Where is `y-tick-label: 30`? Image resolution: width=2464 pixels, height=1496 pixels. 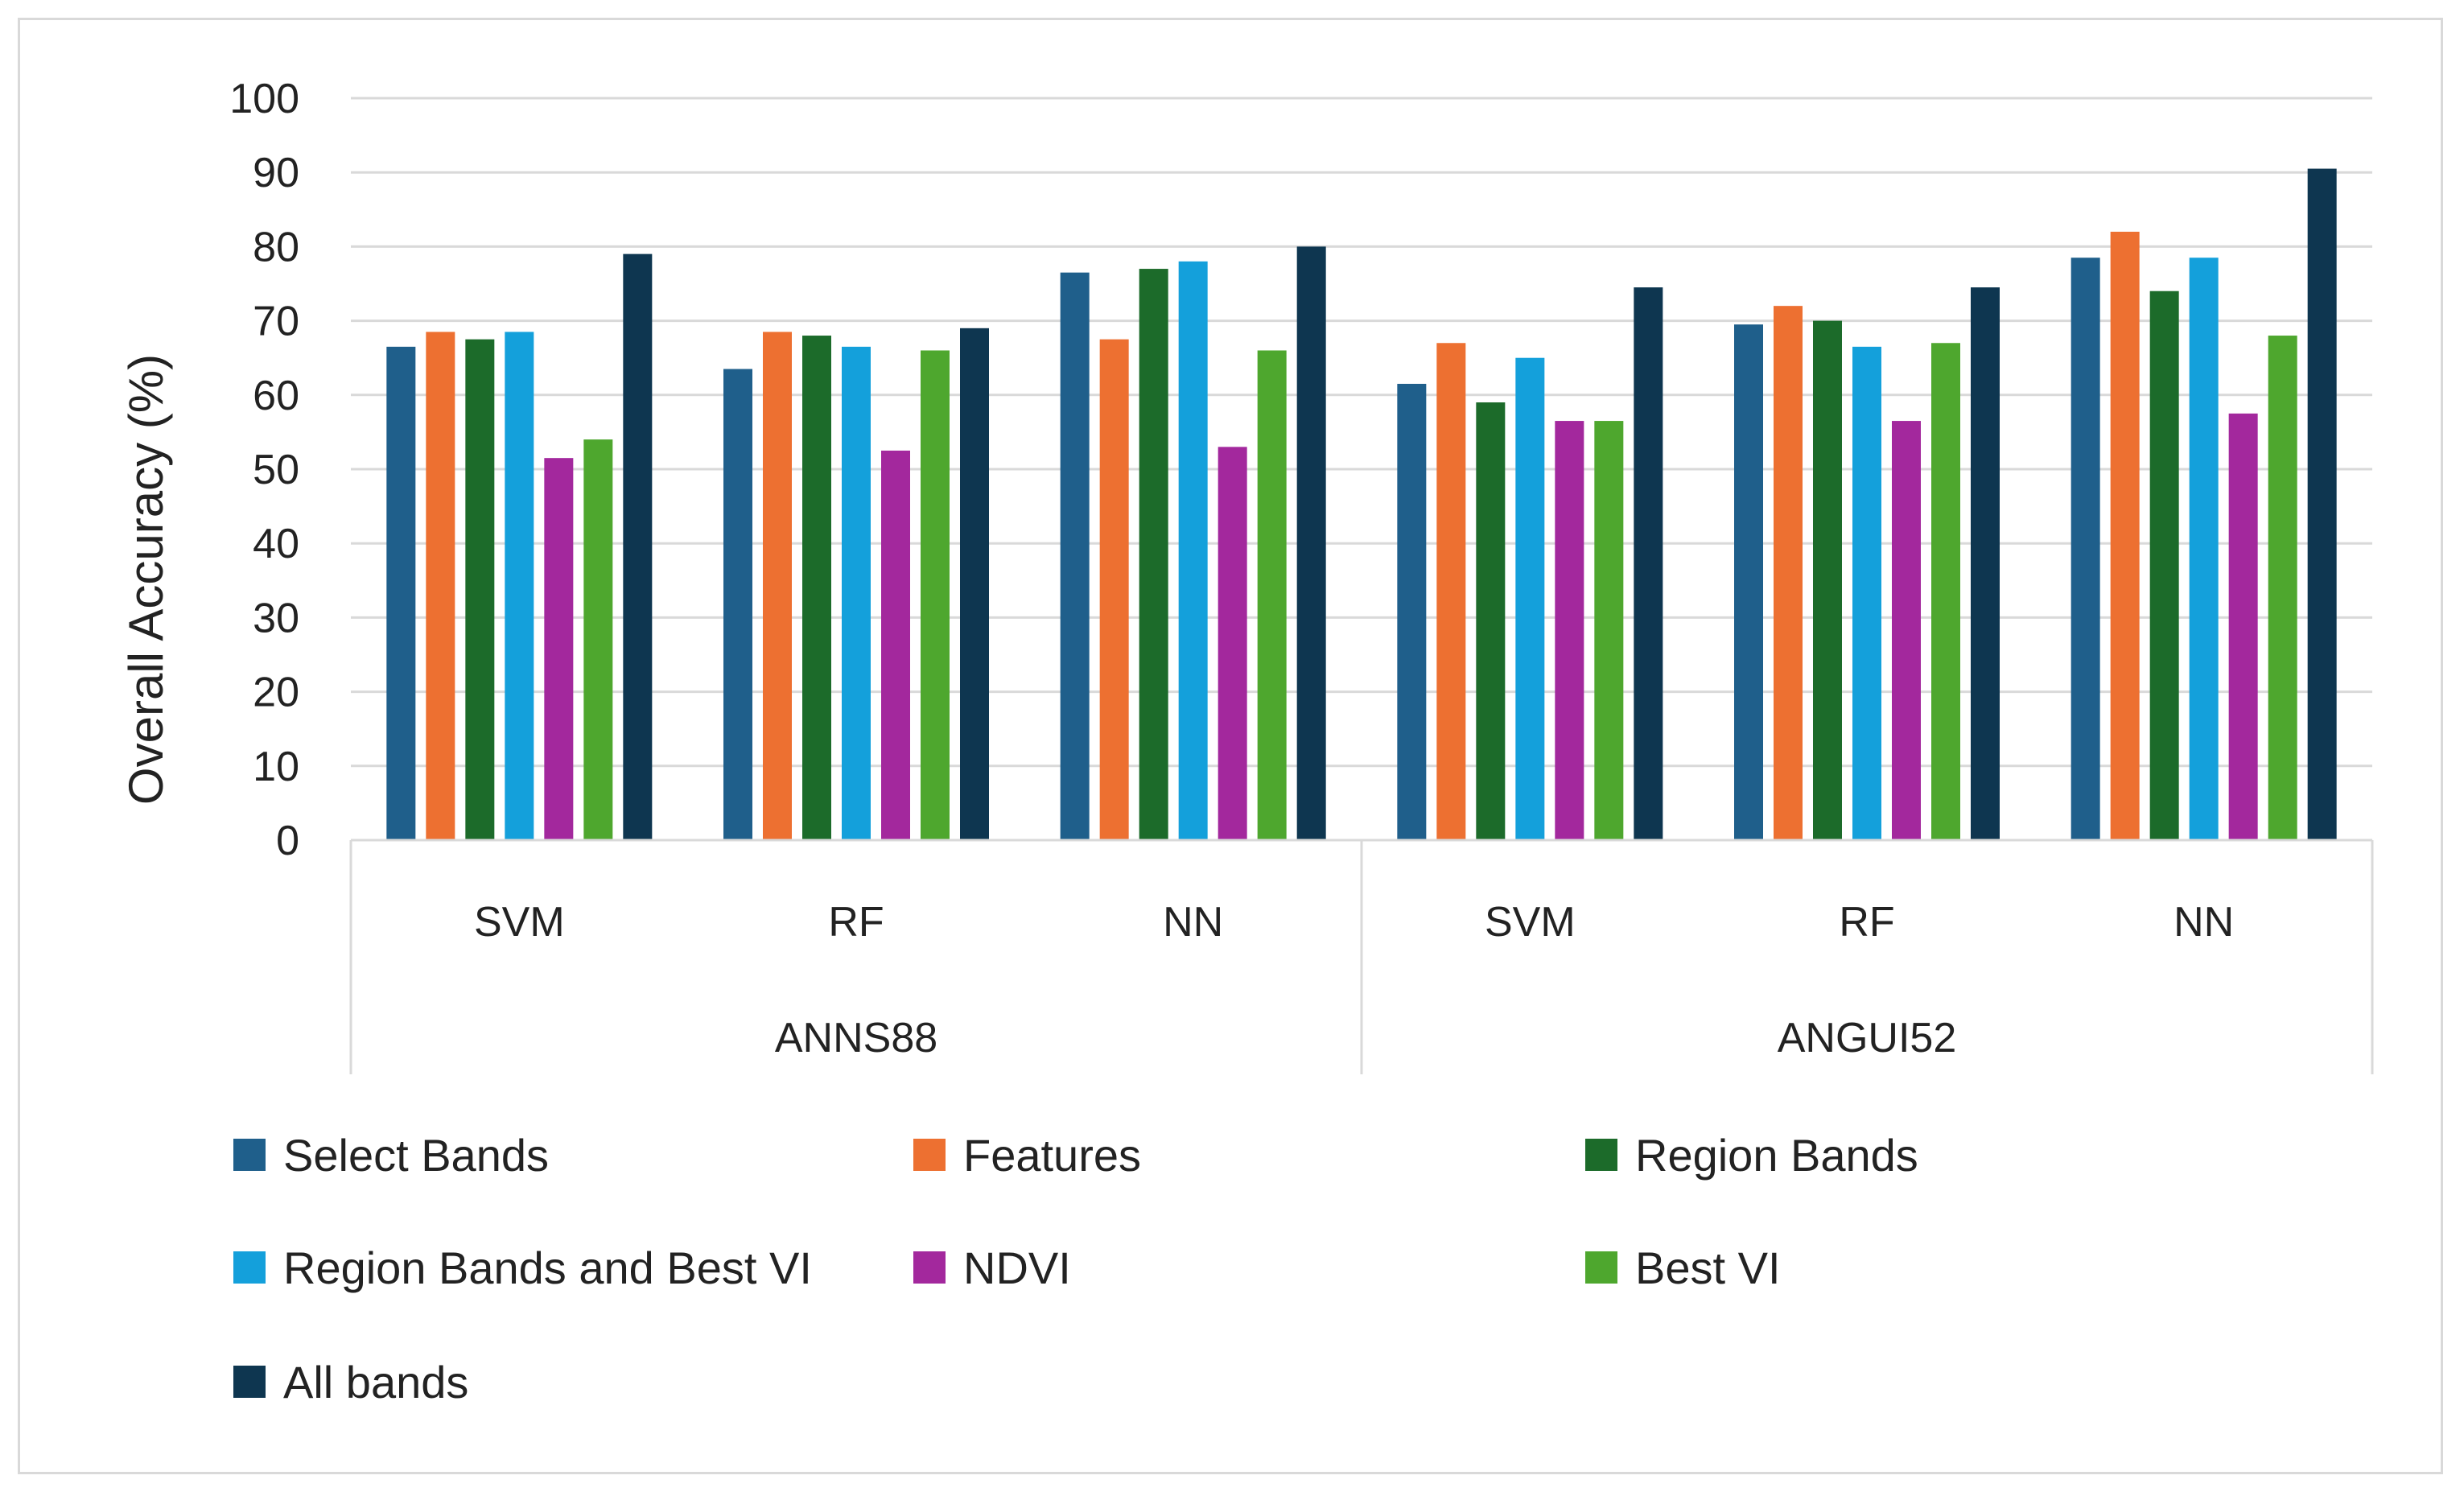 y-tick-label: 30 is located at coordinates (276, 618).